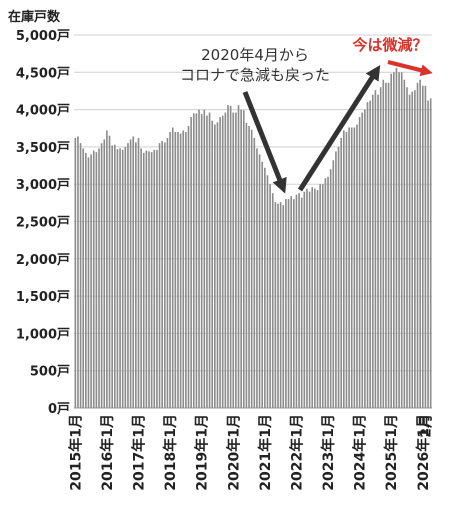  What do you see at coordinates (43, 297) in the screenshot?
I see `y-tick-label: 1,500戸` at bounding box center [43, 297].